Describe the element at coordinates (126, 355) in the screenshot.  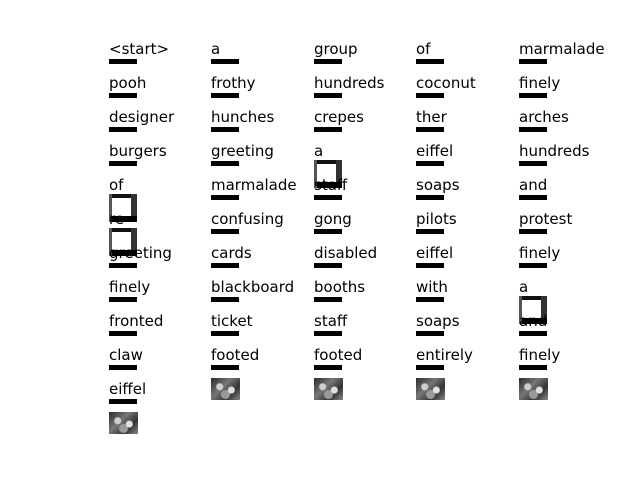
I see `caption-word: claw` at that location.